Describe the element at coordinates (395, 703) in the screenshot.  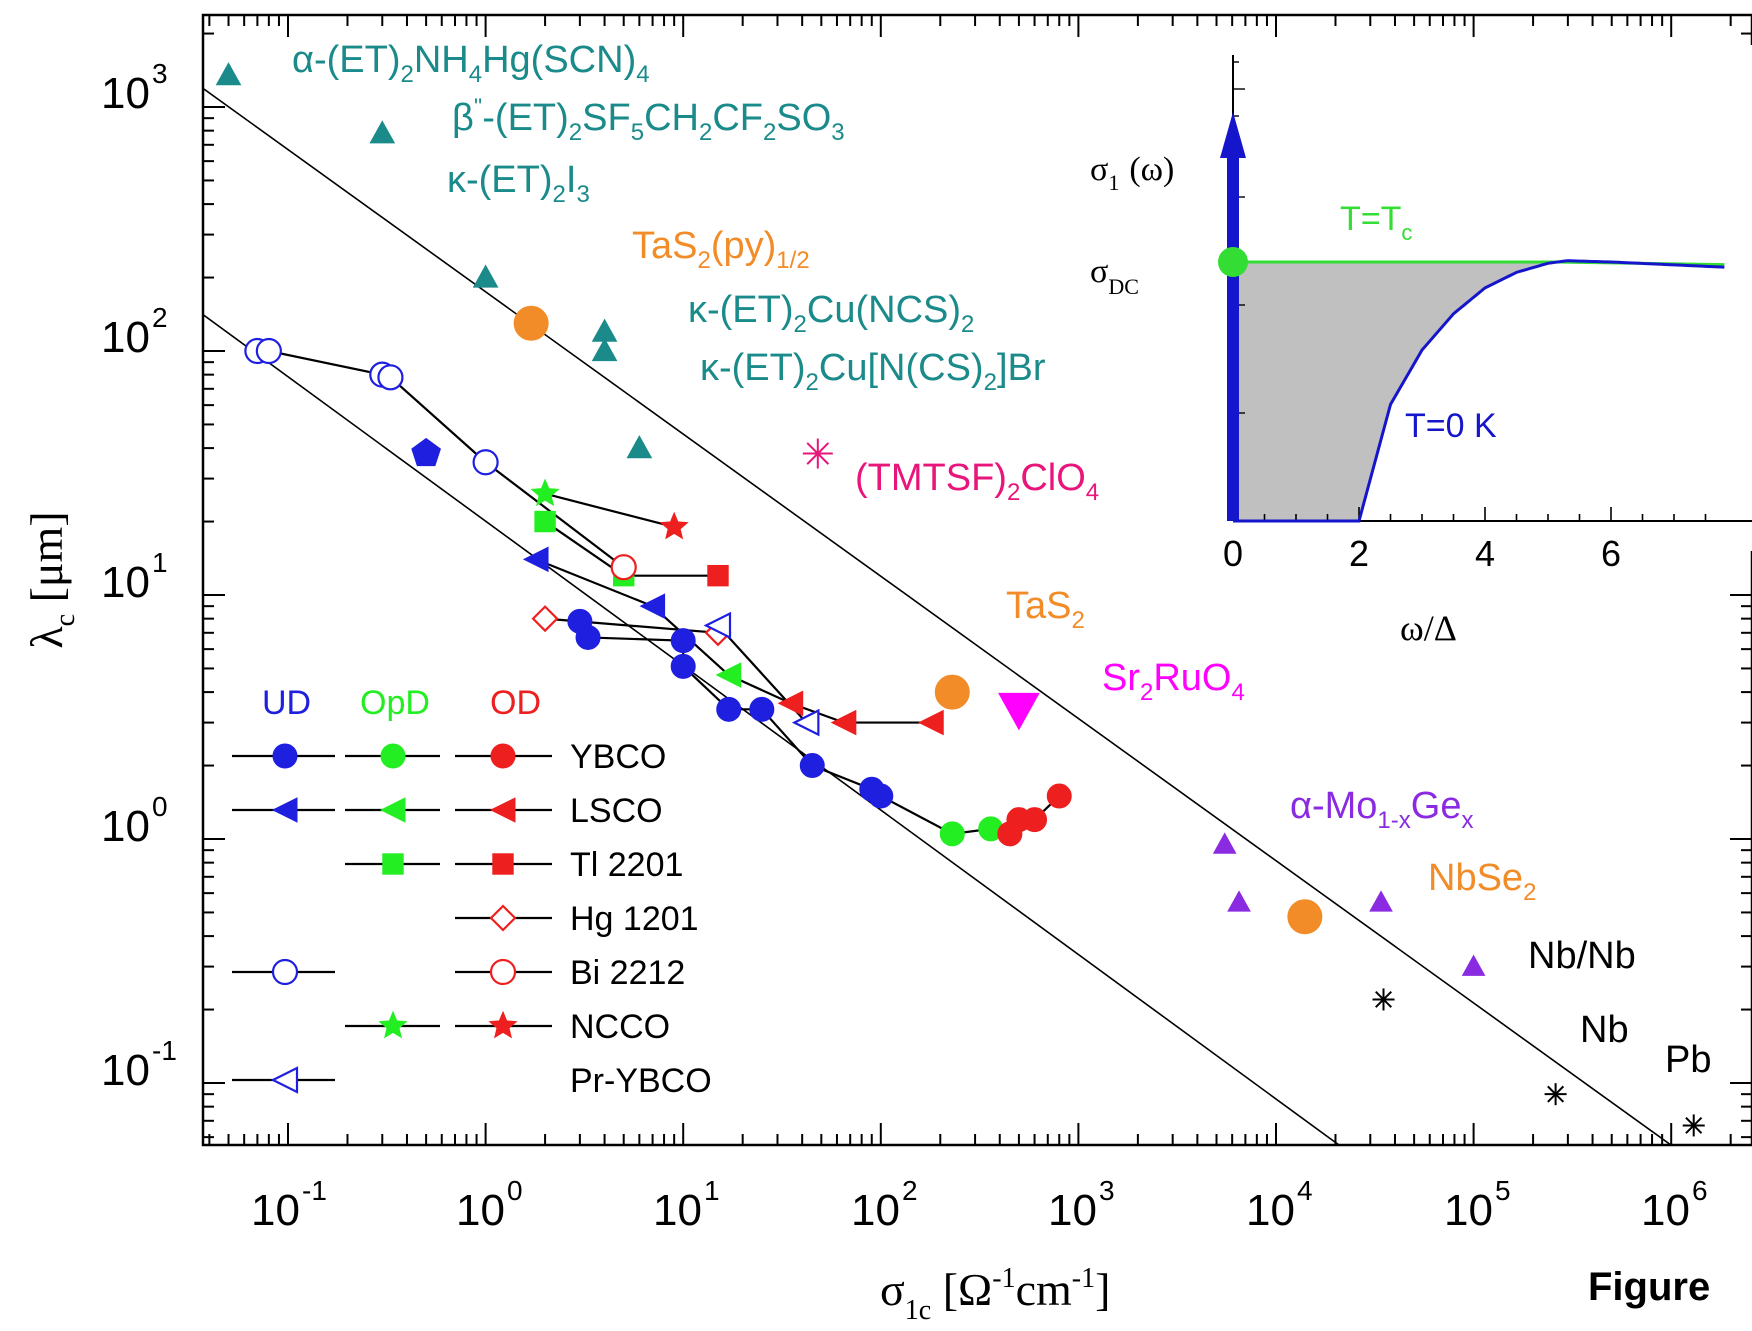
I see `legend-header-opd: OpD` at that location.